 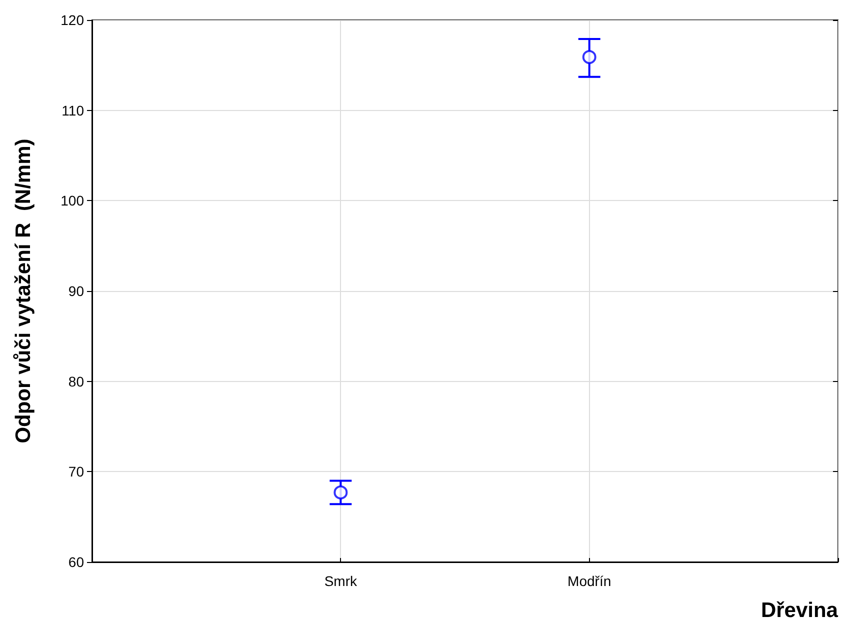 What do you see at coordinates (76, 472) in the screenshot?
I see `y-tick-label: 70` at bounding box center [76, 472].